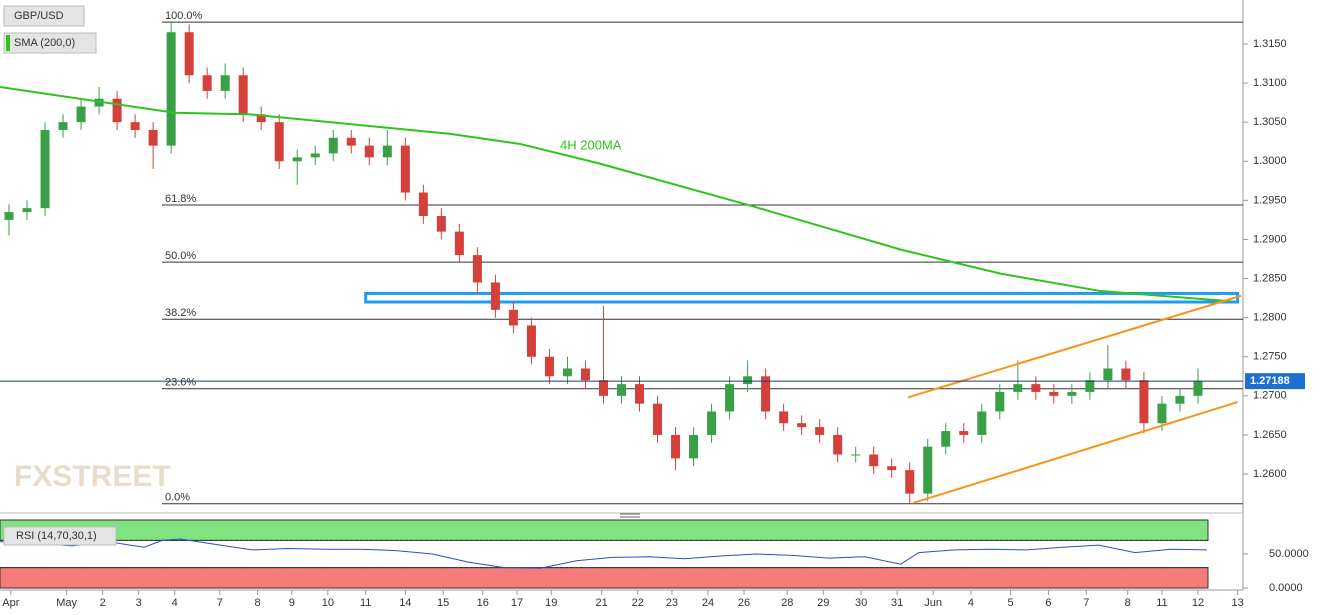 Image resolution: width=1331 pixels, height=615 pixels. Describe the element at coordinates (483, 603) in the screenshot. I see `x-tick-label: 16` at that location.